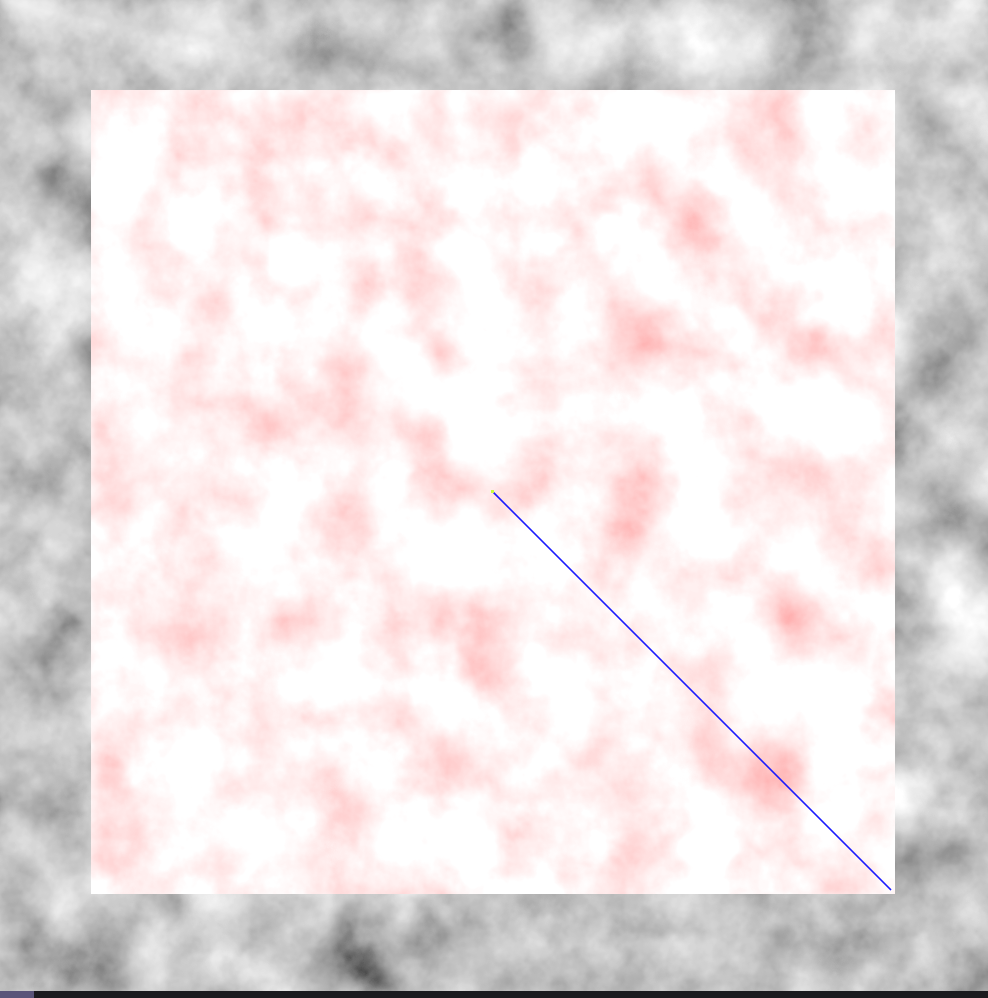 The image size is (988, 998). What do you see at coordinates (17, 994) in the screenshot?
I see `bottom-strip-accent` at bounding box center [17, 994].